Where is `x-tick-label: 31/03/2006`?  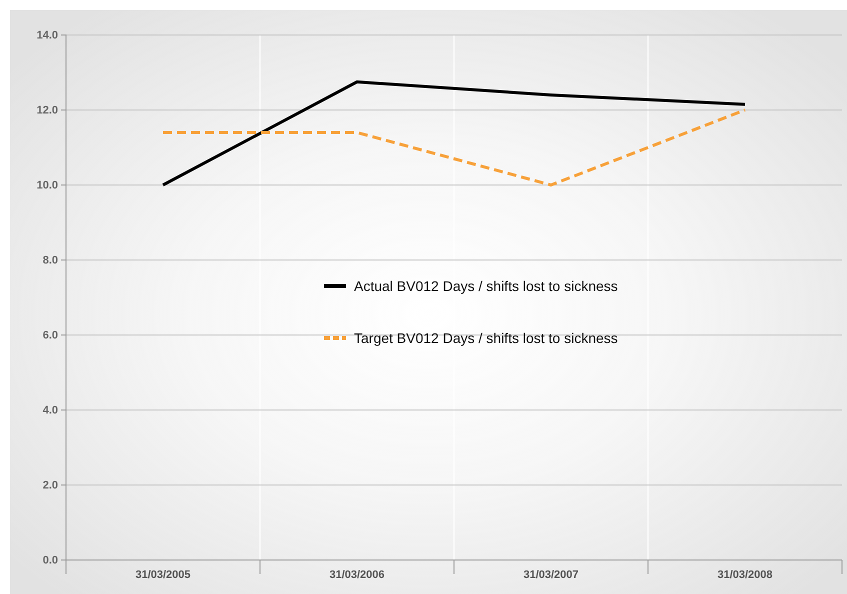
x-tick-label: 31/03/2006 is located at coordinates (357, 574).